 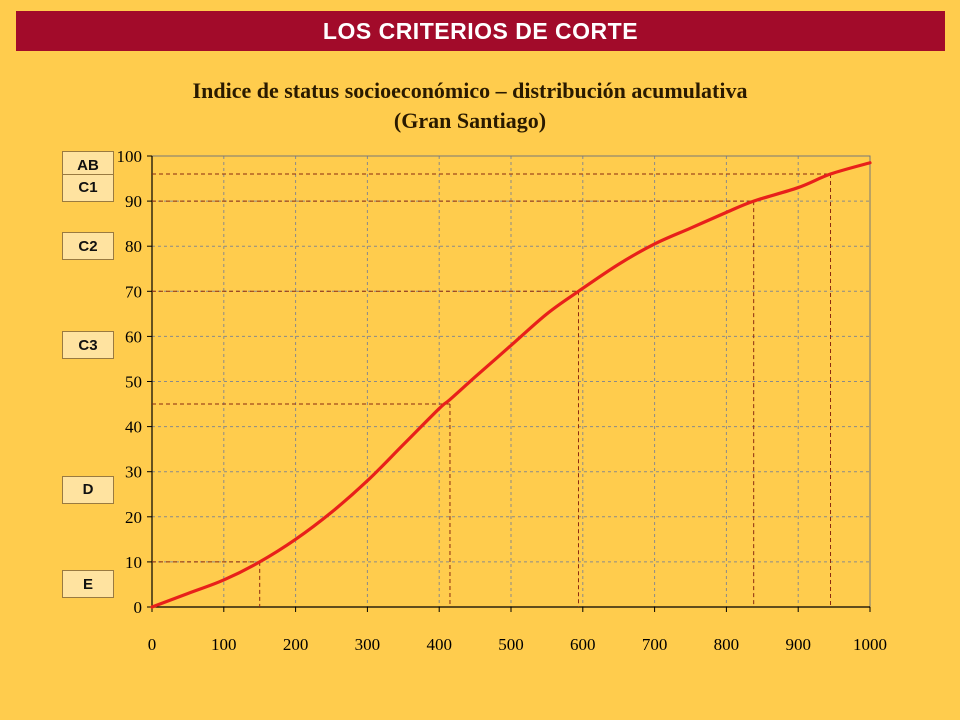 I want to click on chart-subtitle: (Gran Santiago), so click(x=470, y=120).